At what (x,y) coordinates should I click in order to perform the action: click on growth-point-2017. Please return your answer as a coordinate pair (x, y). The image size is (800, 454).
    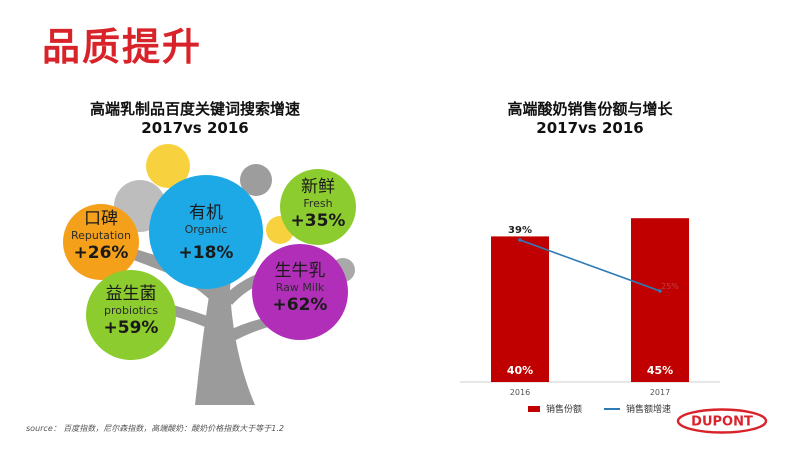
    Looking at the image, I should click on (660, 291).